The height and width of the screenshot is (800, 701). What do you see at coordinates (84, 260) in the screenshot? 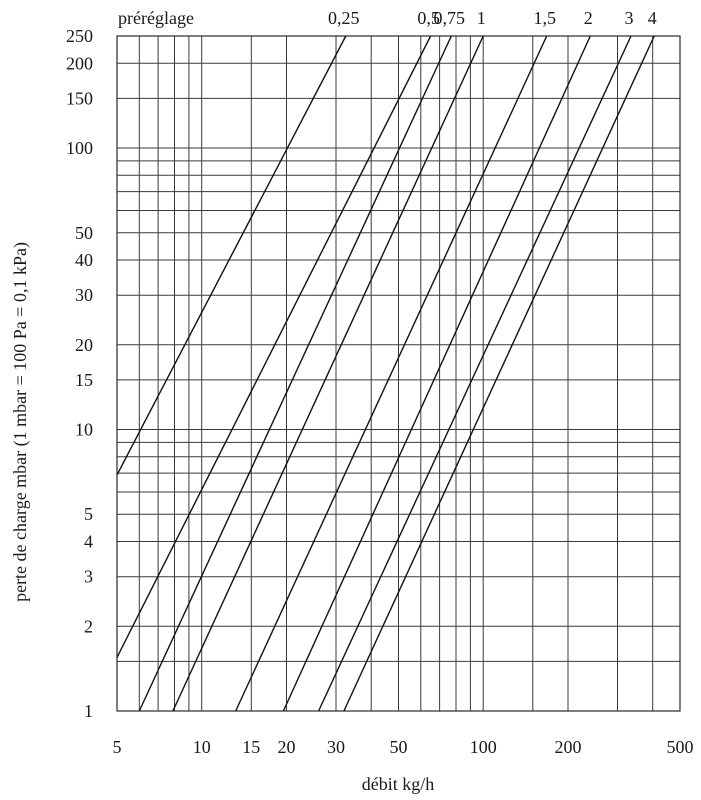
I see `y-tick-label: 40` at bounding box center [84, 260].